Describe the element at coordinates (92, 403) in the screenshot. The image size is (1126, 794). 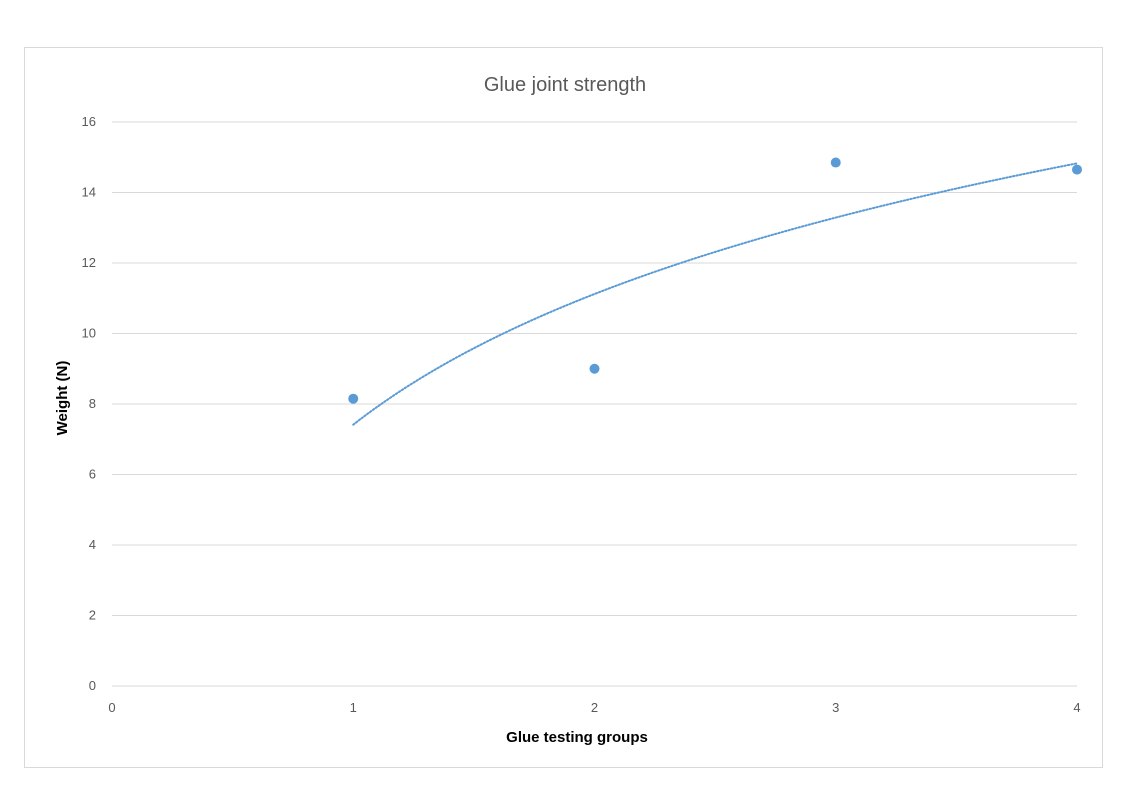
I see `y-tick-label: 8` at that location.